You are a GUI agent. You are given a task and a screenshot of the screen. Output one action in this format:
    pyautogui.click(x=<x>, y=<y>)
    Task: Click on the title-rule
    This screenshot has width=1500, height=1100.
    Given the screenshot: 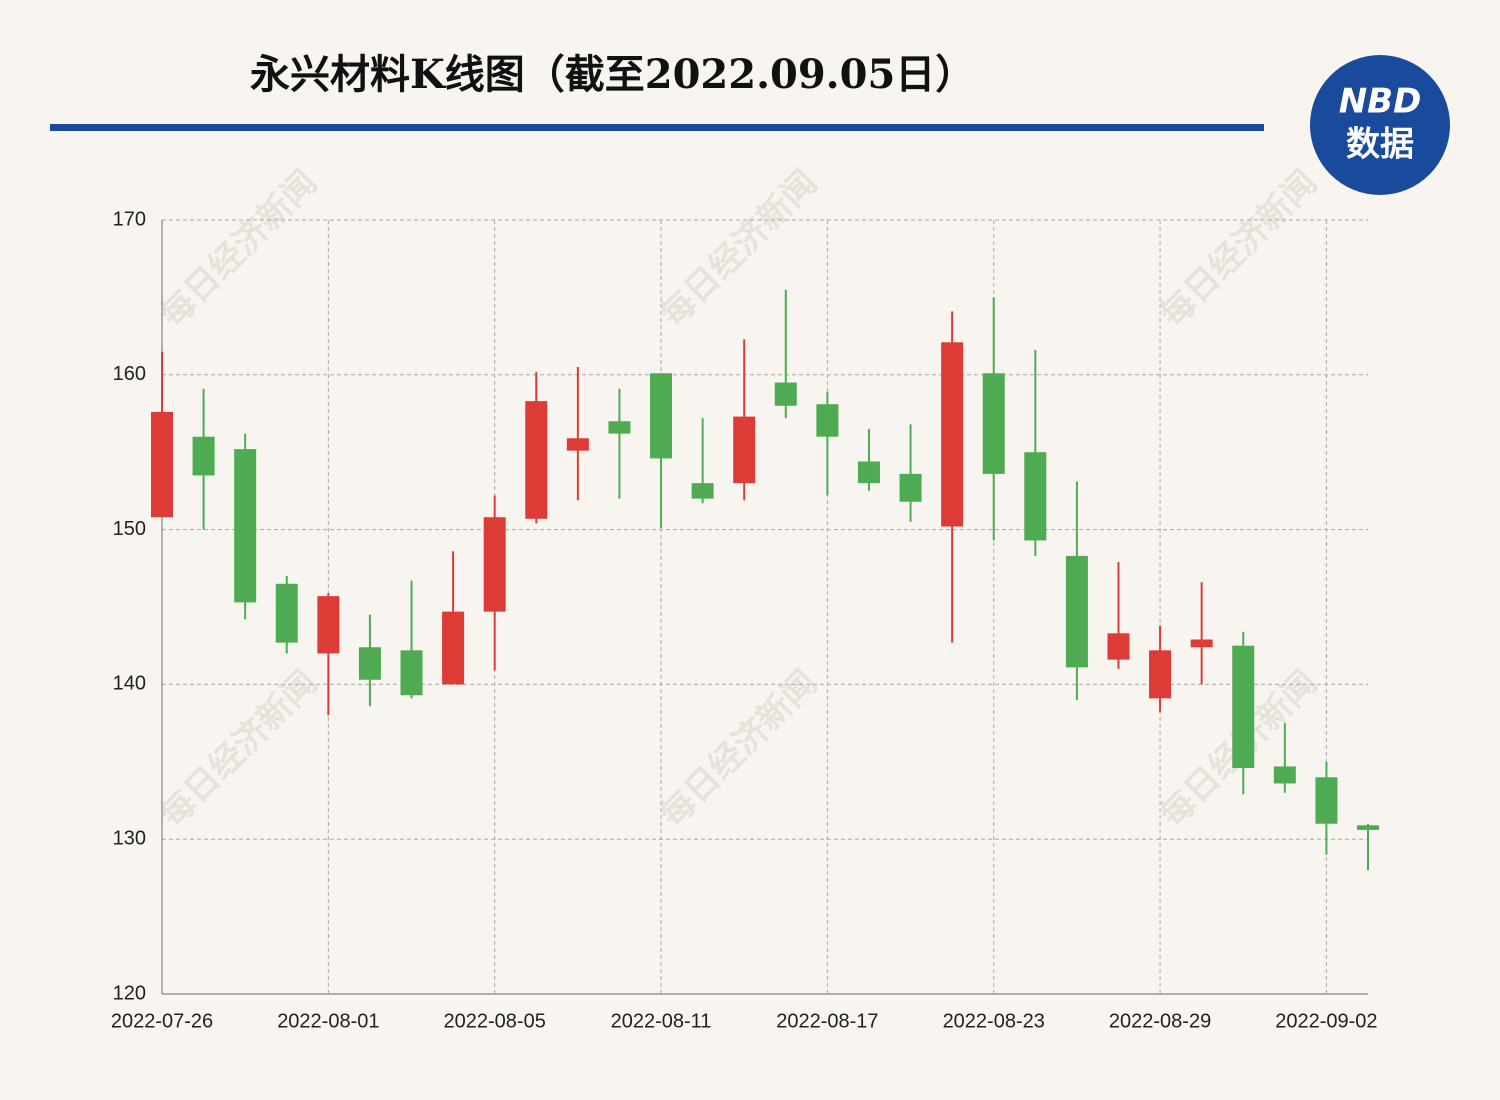 What is the action you would take?
    pyautogui.click(x=657, y=127)
    